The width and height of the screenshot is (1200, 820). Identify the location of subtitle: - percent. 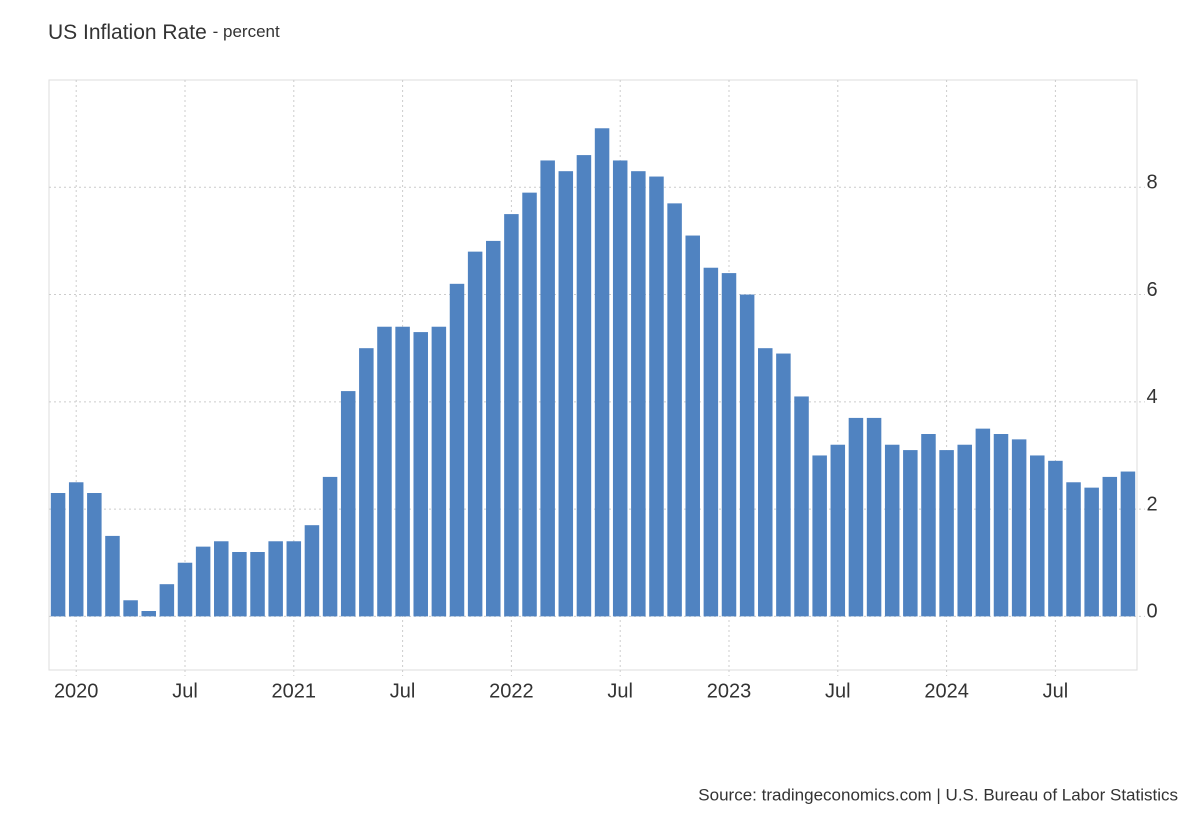
(246, 31).